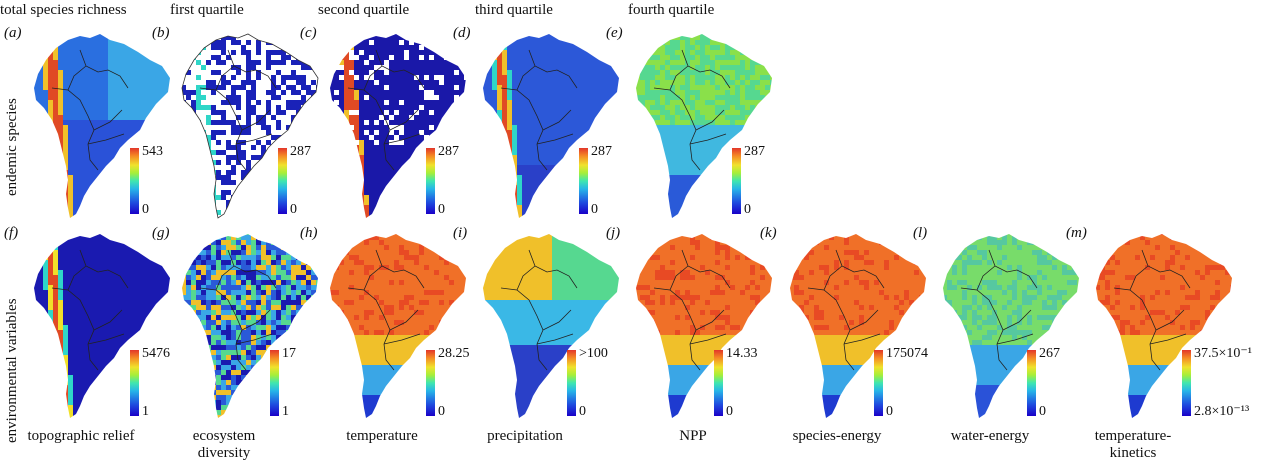 This screenshot has width=1280, height=469. I want to click on column-title-q3: third quartile, so click(514, 10).